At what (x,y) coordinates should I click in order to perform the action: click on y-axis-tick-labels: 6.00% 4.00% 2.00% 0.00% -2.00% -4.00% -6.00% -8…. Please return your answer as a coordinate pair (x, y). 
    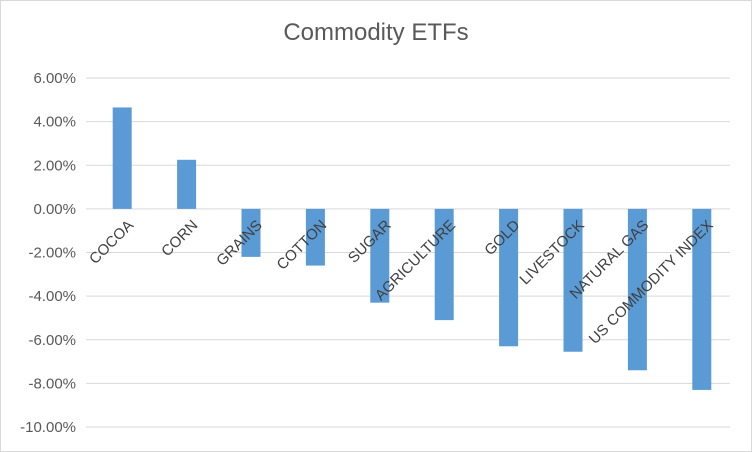
    Looking at the image, I should click on (48, 253).